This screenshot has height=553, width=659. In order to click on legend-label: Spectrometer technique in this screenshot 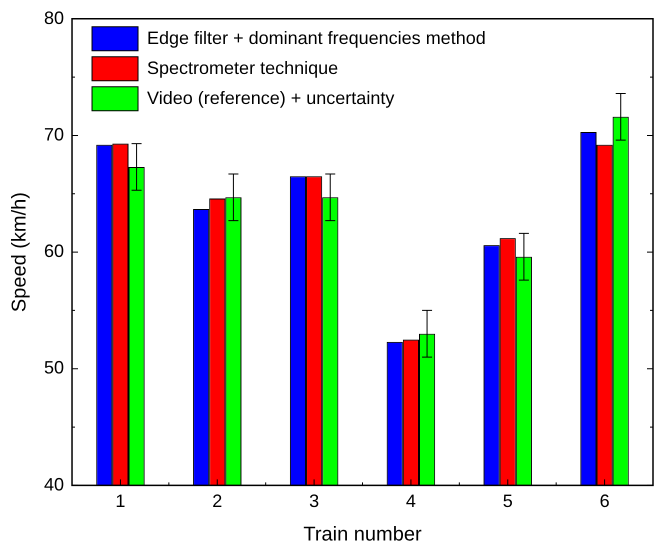, I will do `click(242, 68)`.